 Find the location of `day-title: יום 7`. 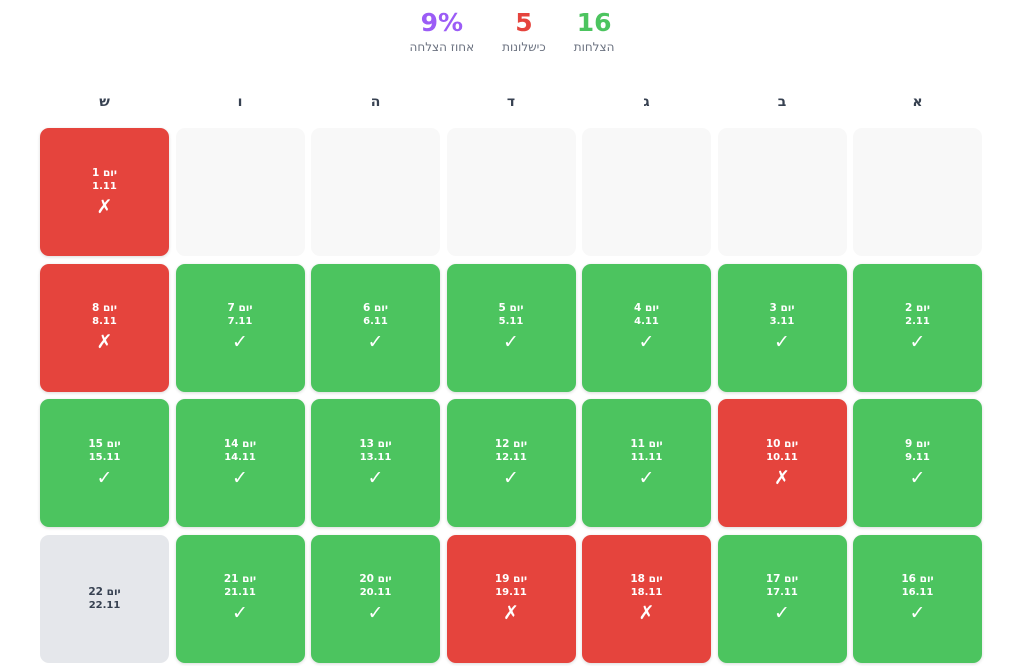

day-title: יום 7 is located at coordinates (240, 308).